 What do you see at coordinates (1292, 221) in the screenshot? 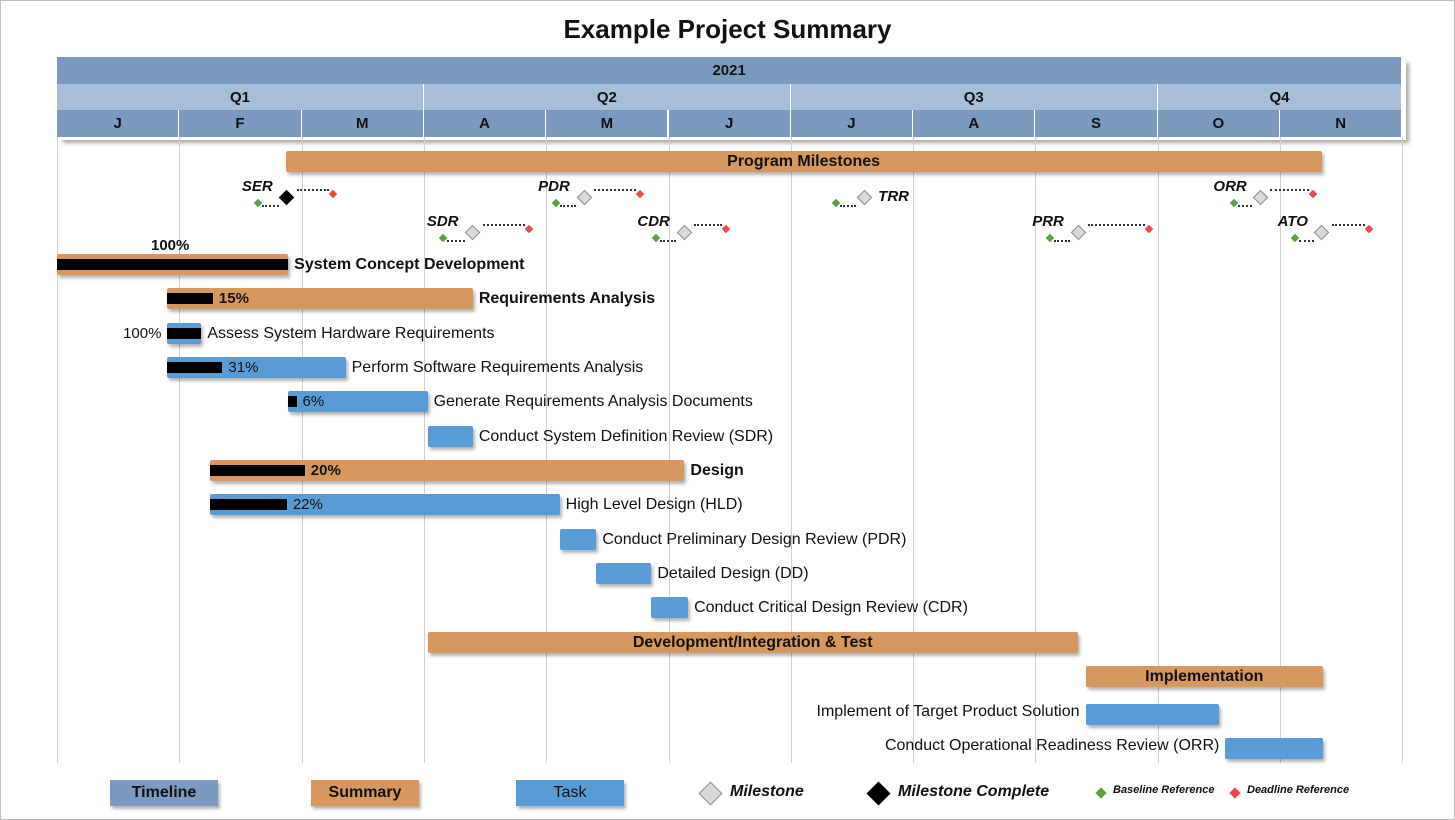
I see `milestone-label: ATO` at bounding box center [1292, 221].